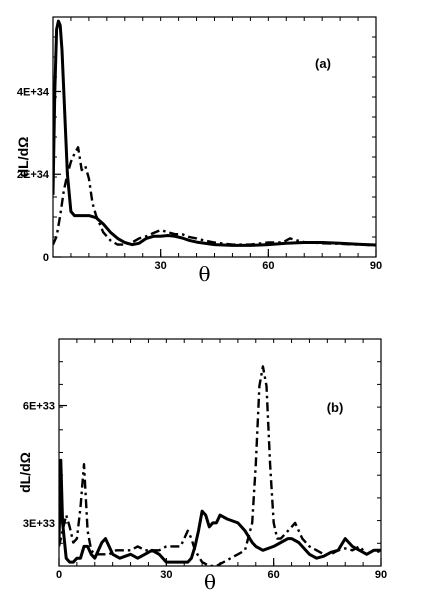 Image resolution: width=436 pixels, height=599 pixels. Describe the element at coordinates (33, 175) in the screenshot. I see `y-tick-label: 2E+34` at that location.